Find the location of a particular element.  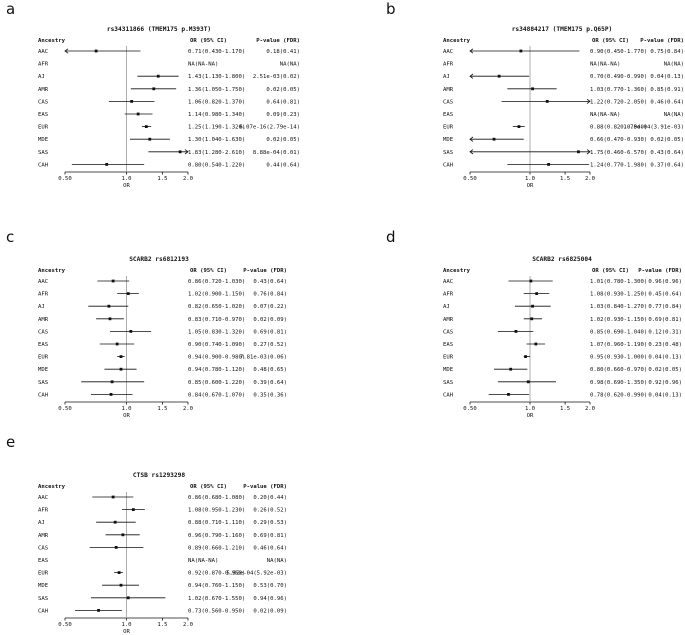

ancestry-label: CAH is located at coordinates (43, 165).